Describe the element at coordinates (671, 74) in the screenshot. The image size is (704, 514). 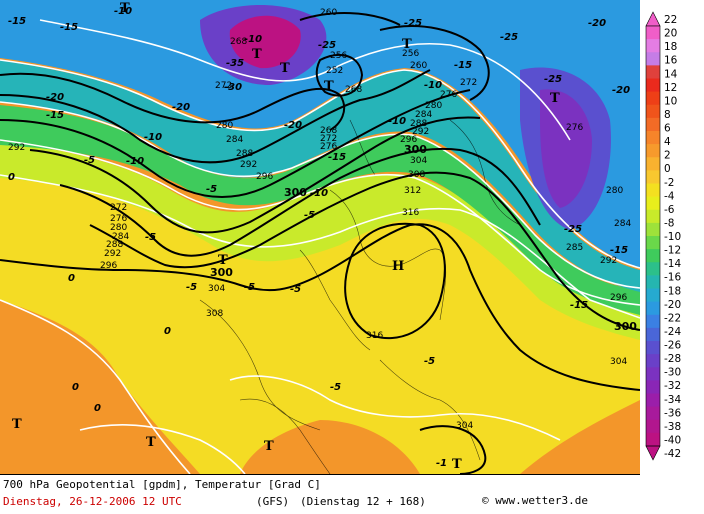
I see `colorbar-tick-label: 14` at that location.